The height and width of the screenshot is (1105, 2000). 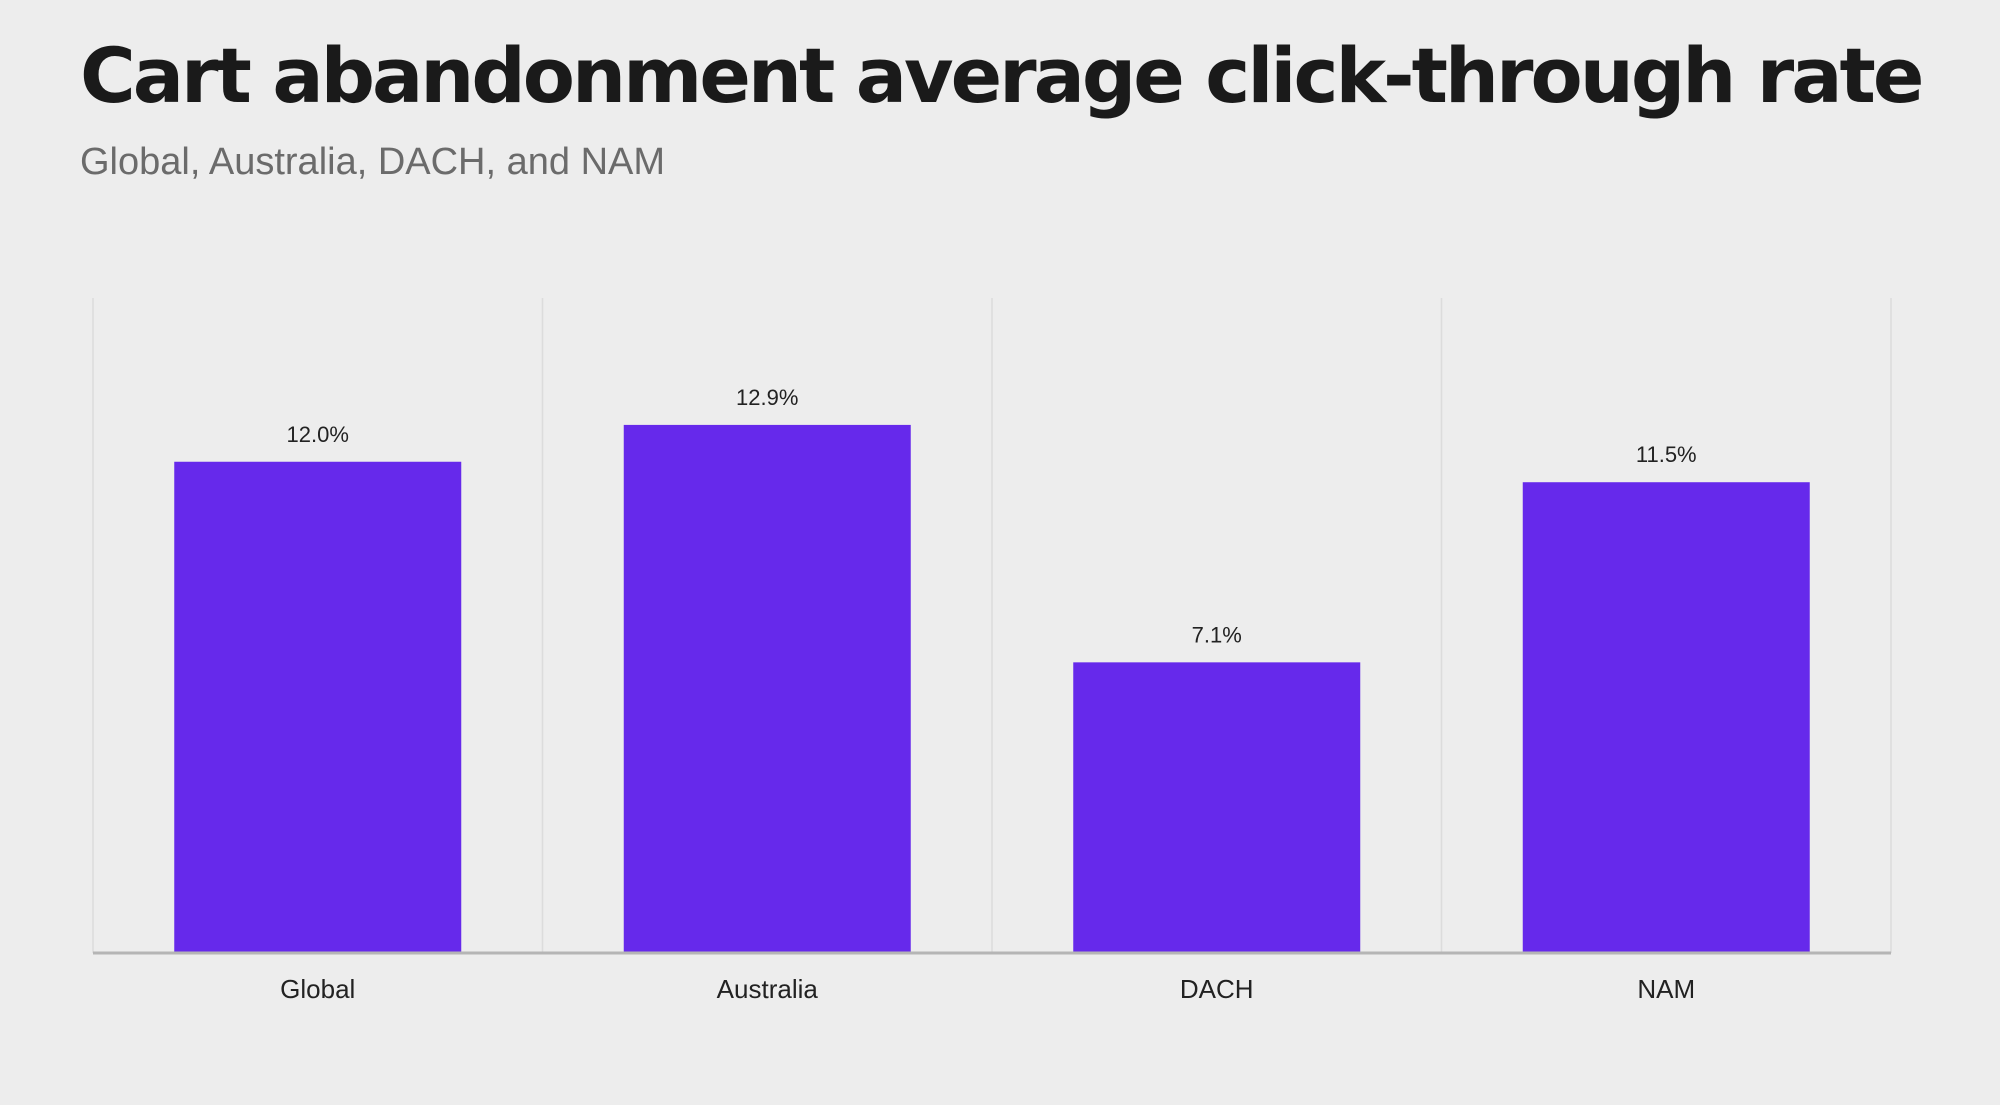 I want to click on data-label: 7.1%, so click(x=1217, y=634).